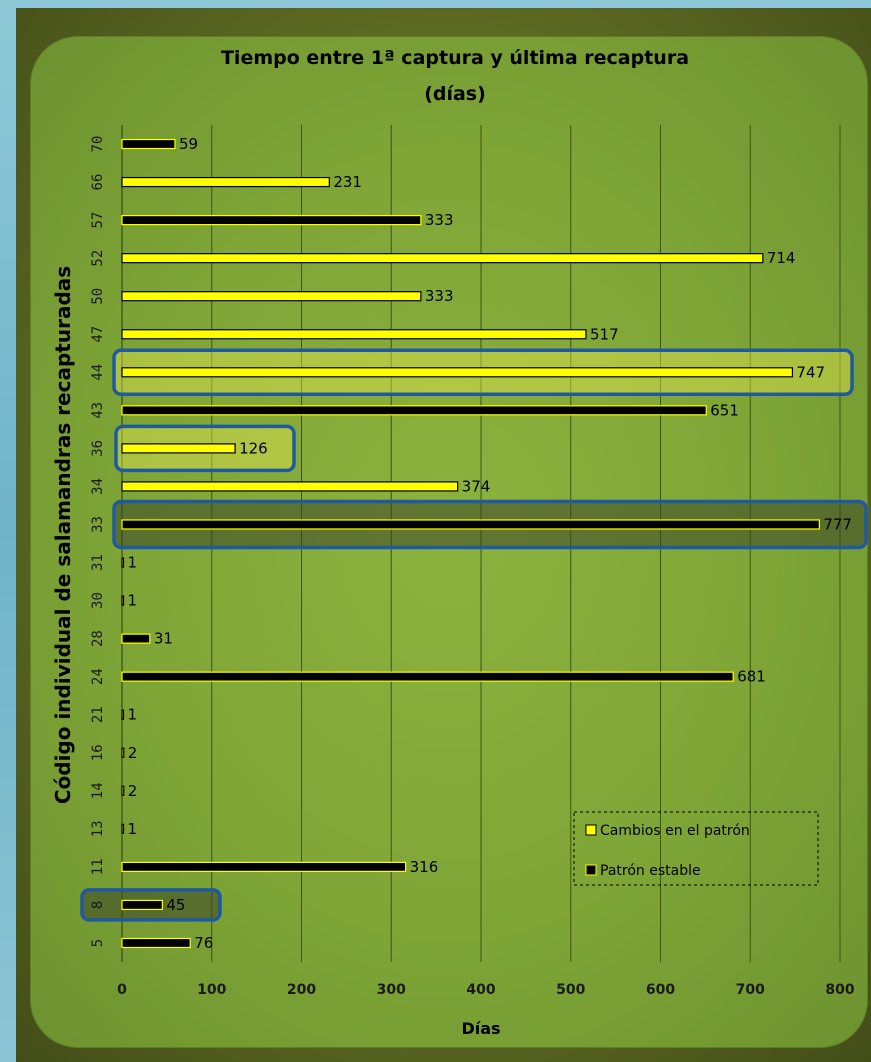 This screenshot has height=1062, width=871. What do you see at coordinates (98, 410) in the screenshot?
I see `y-tick-label: 43` at bounding box center [98, 410].